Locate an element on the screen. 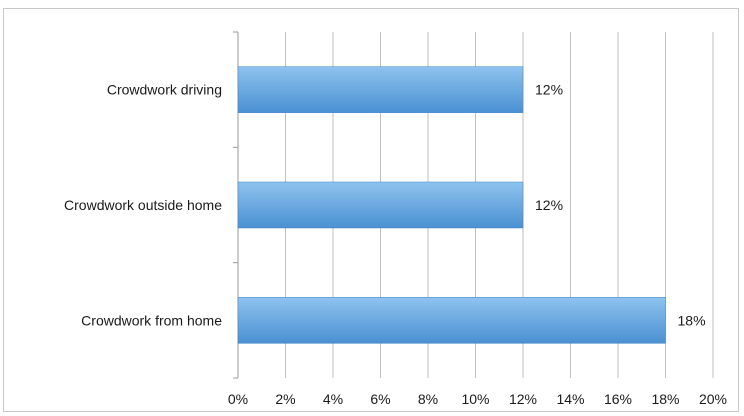 The image size is (744, 416). data-label: 18% is located at coordinates (692, 320).